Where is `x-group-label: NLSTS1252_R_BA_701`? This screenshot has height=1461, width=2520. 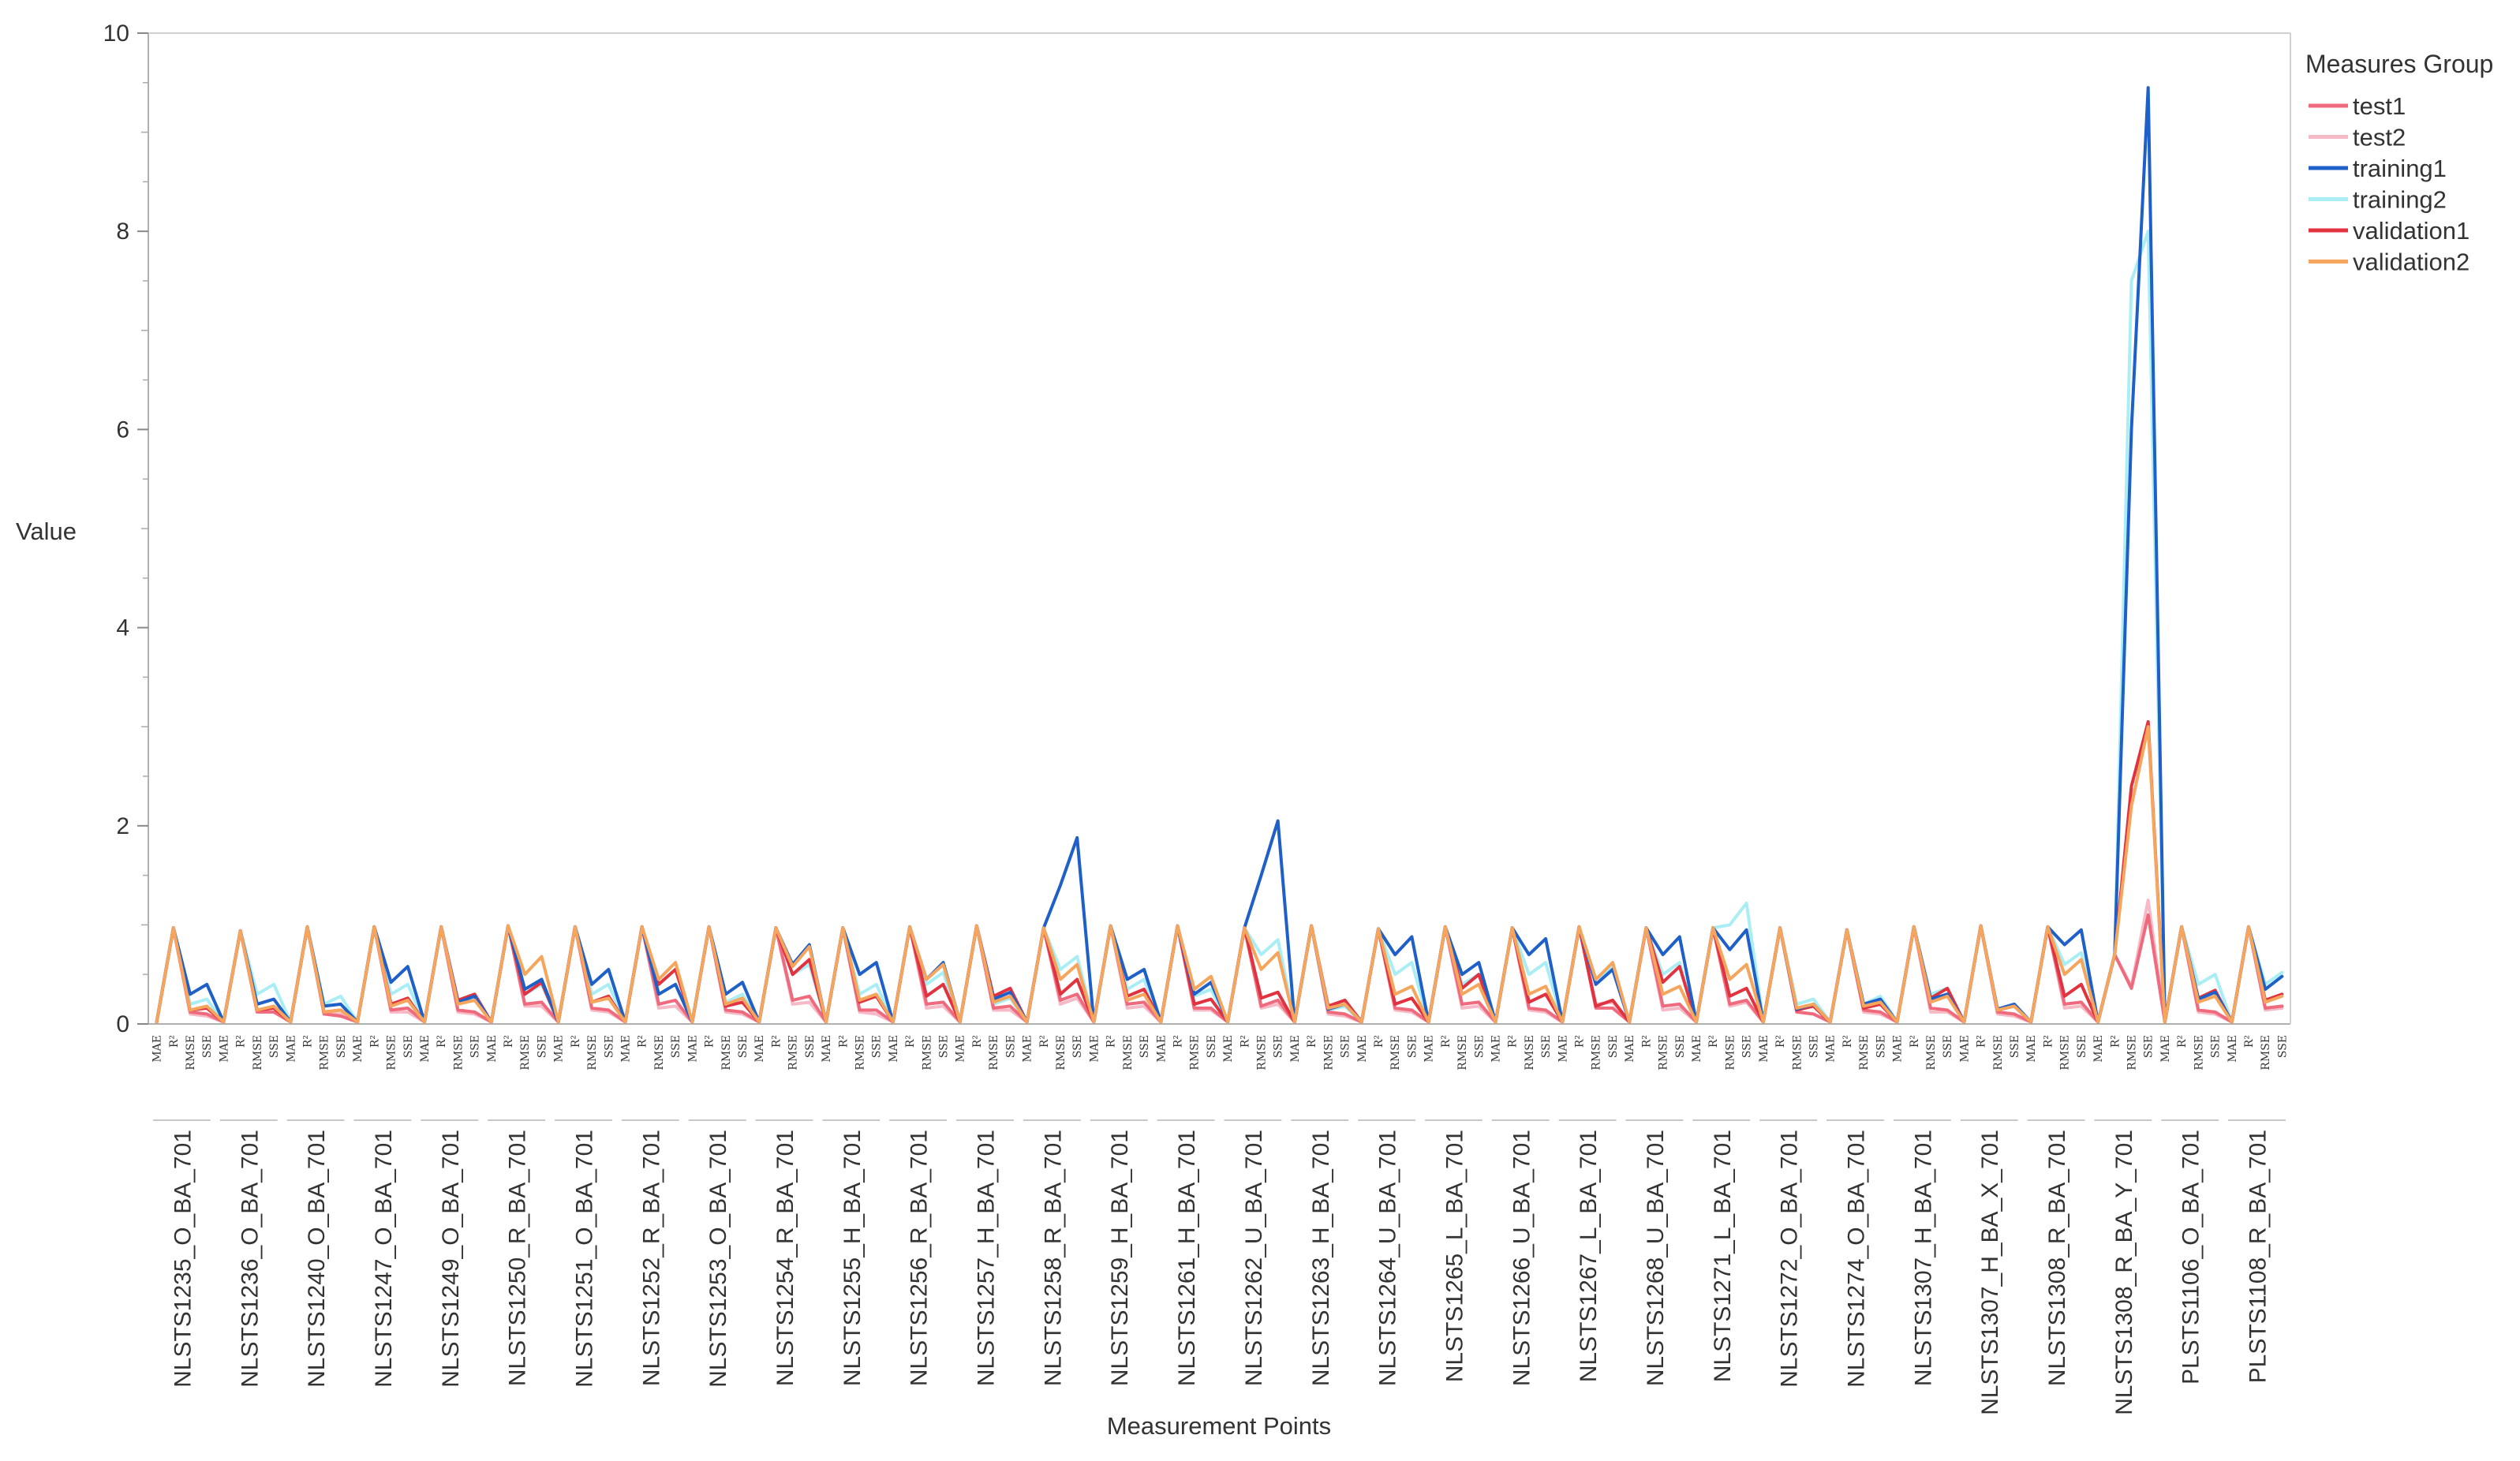
x-group-label: NLSTS1252_R_BA_701 is located at coordinates (651, 1258).